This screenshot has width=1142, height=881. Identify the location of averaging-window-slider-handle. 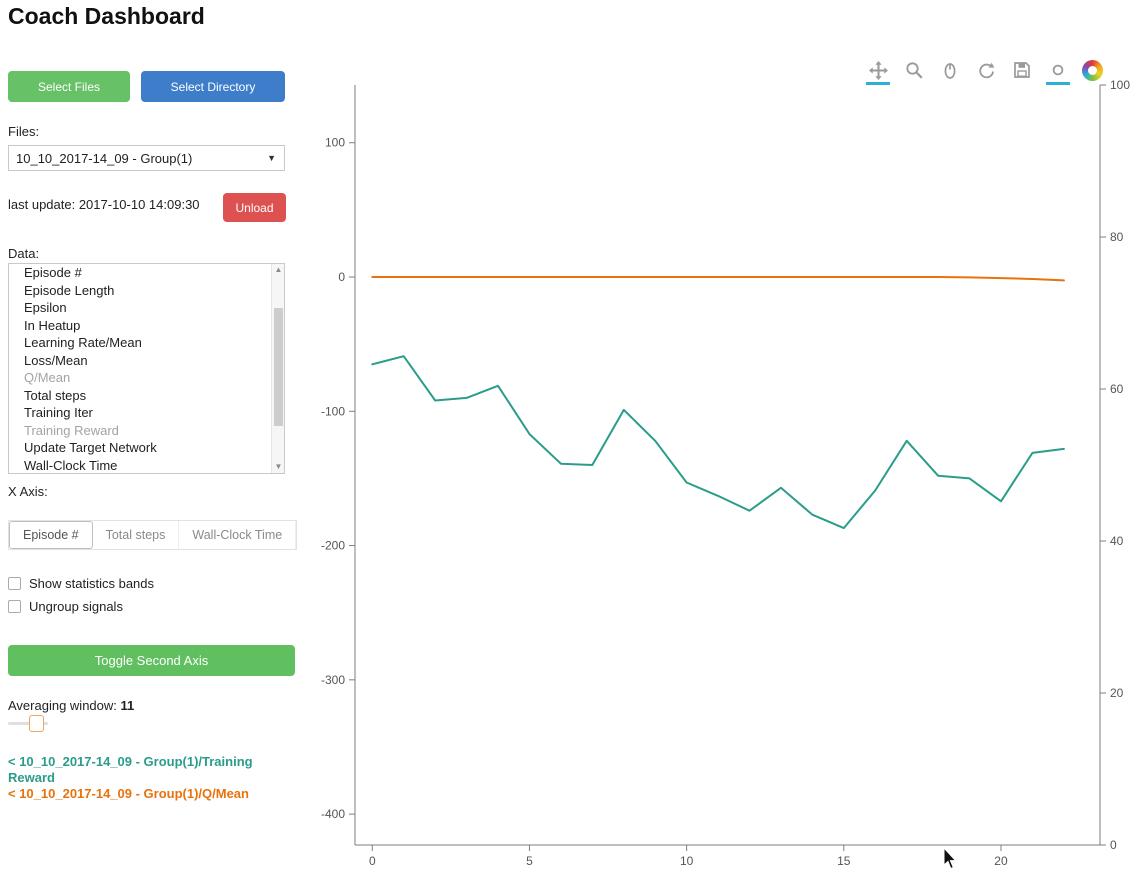
(36, 723).